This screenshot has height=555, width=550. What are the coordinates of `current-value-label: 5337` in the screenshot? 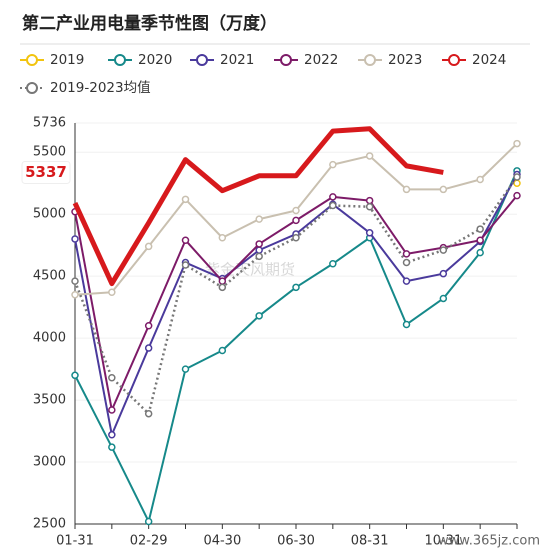 It's located at (46, 172).